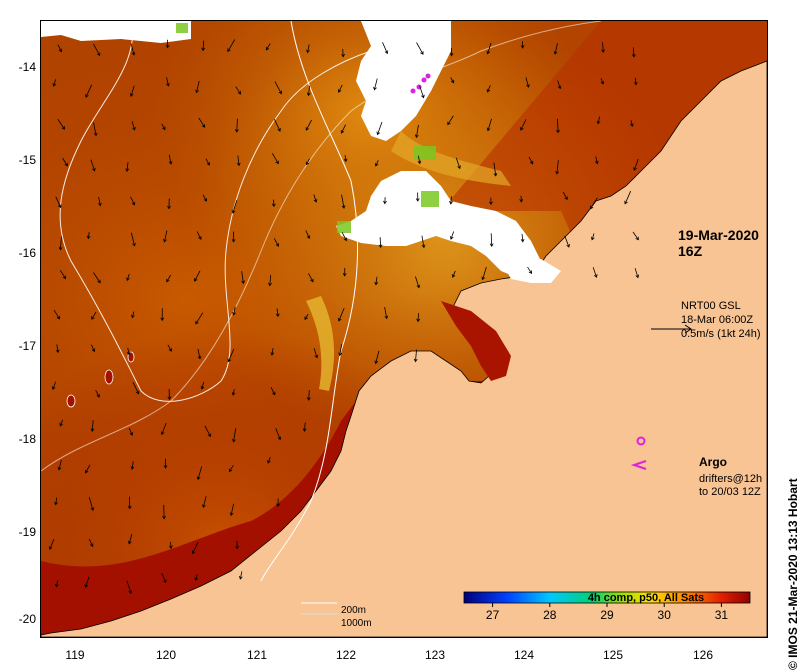 This screenshot has height=672, width=809. What do you see at coordinates (524, 655) in the screenshot?
I see `x-axis-label: 124` at bounding box center [524, 655].